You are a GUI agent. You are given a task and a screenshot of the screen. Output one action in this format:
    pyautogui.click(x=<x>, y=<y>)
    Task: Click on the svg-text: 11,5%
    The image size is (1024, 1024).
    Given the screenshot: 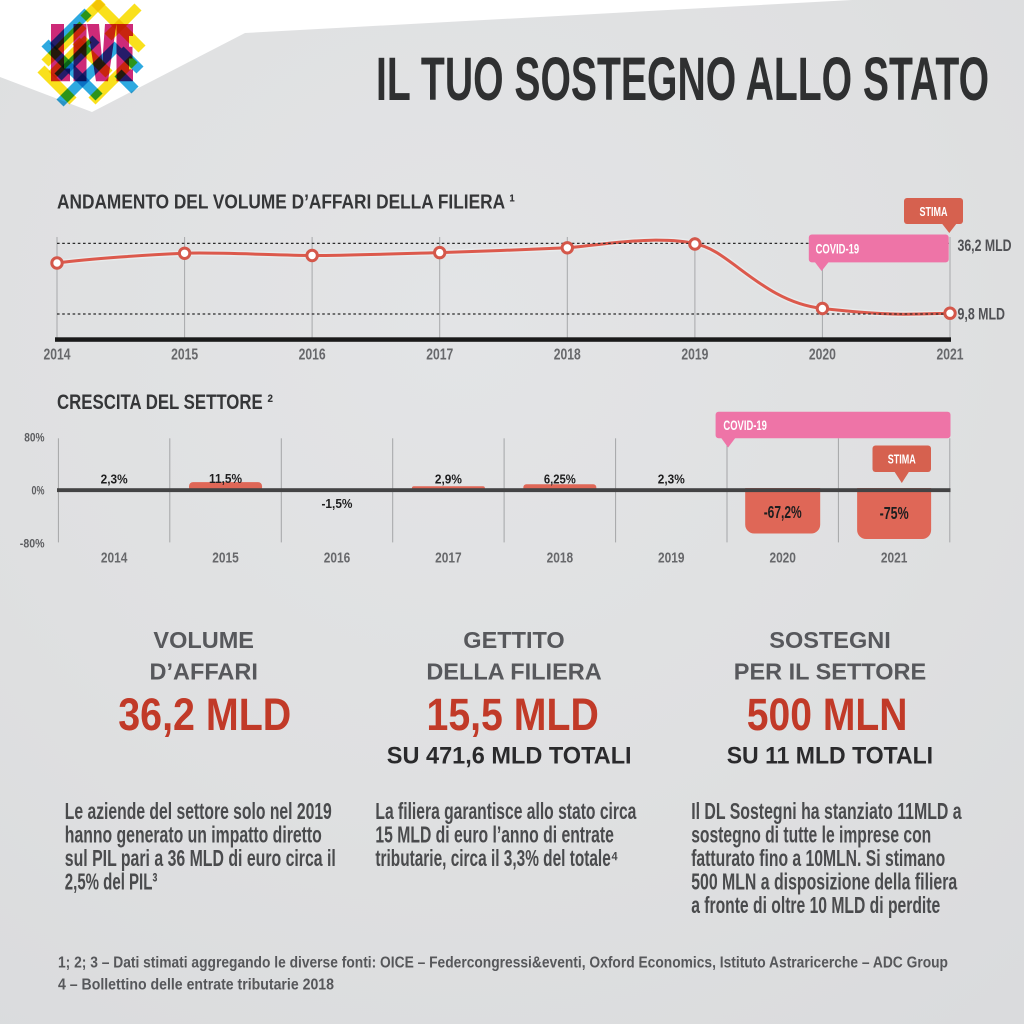 What is the action you would take?
    pyautogui.click(x=225, y=478)
    